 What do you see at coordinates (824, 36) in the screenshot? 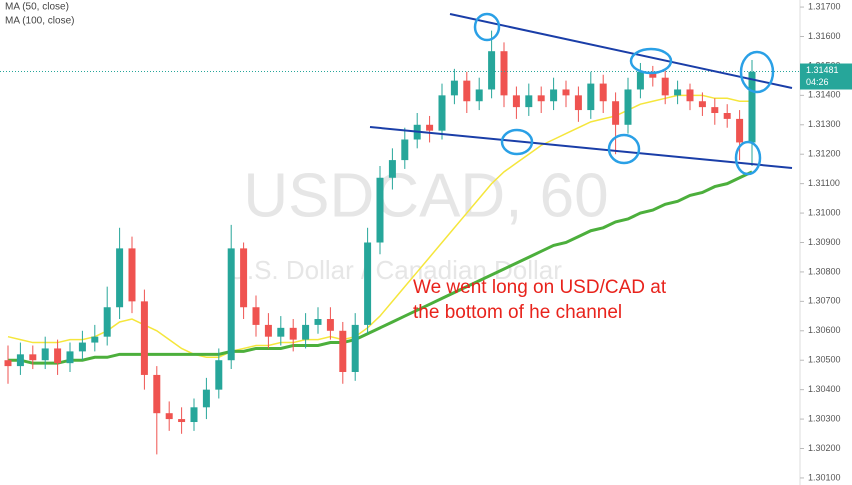
I see `y-tick-label: 1.31600` at bounding box center [824, 36].